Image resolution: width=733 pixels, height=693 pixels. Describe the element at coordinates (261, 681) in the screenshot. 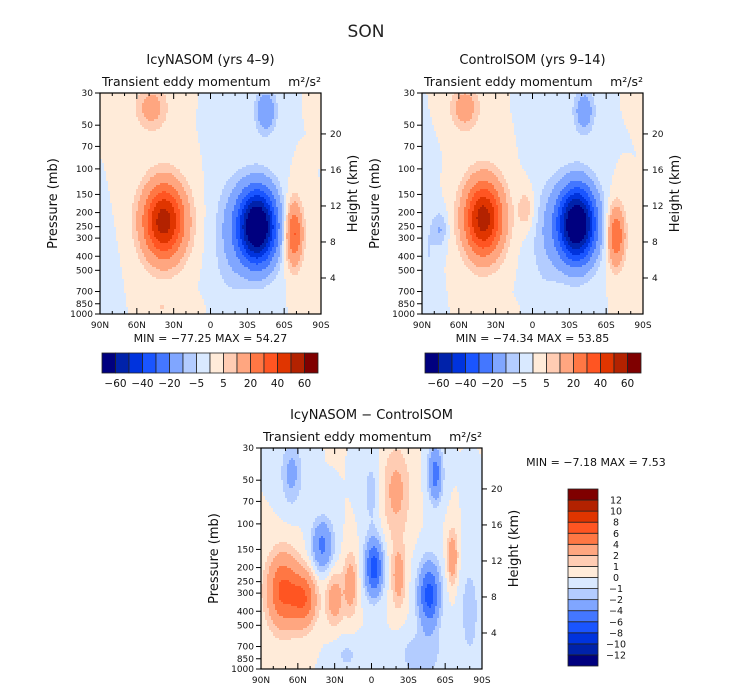

I see `x-tick-label: 90N` at that location.